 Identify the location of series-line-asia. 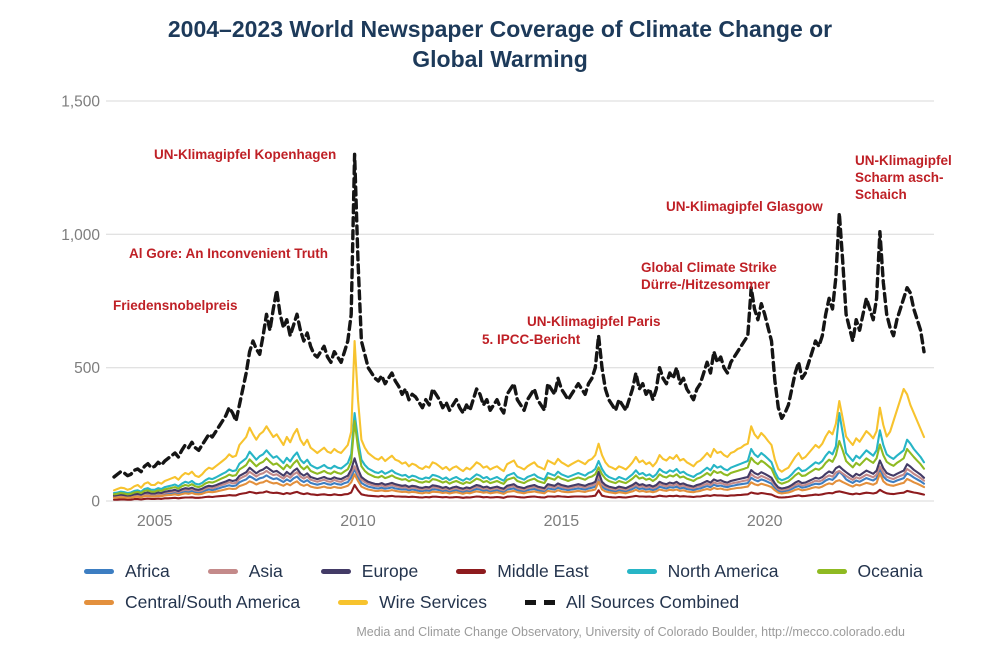
(519, 481).